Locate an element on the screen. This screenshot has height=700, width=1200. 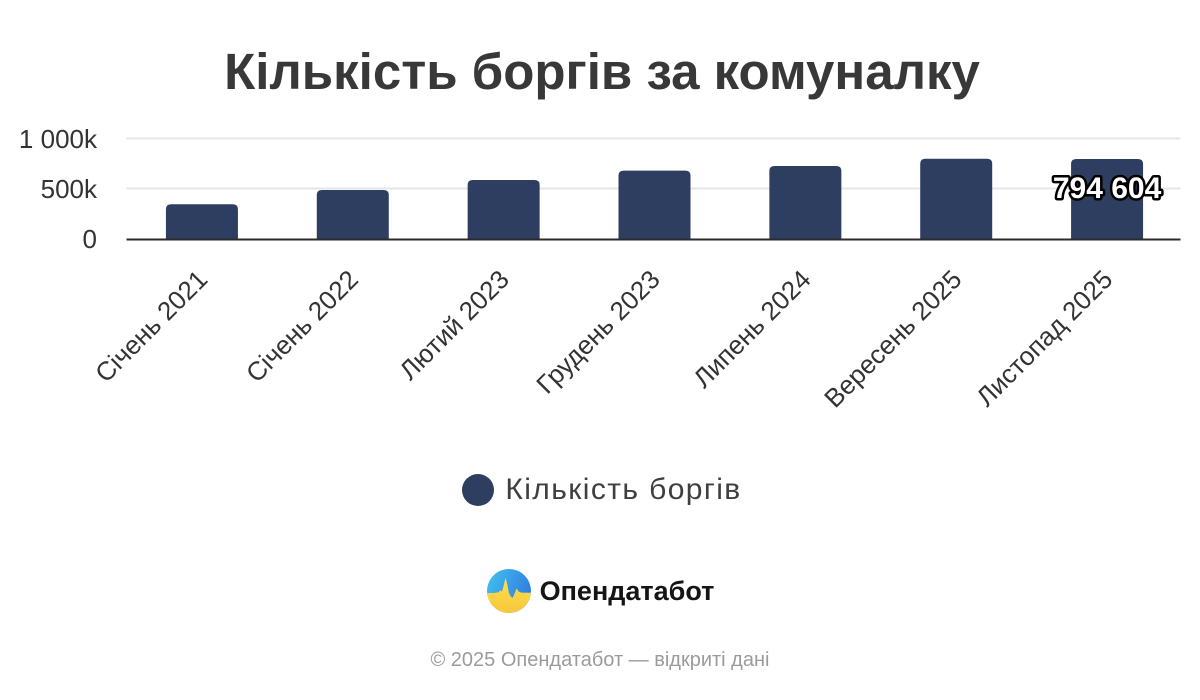
x-axis-category-label: Вересень 2025 is located at coordinates (892, 338).